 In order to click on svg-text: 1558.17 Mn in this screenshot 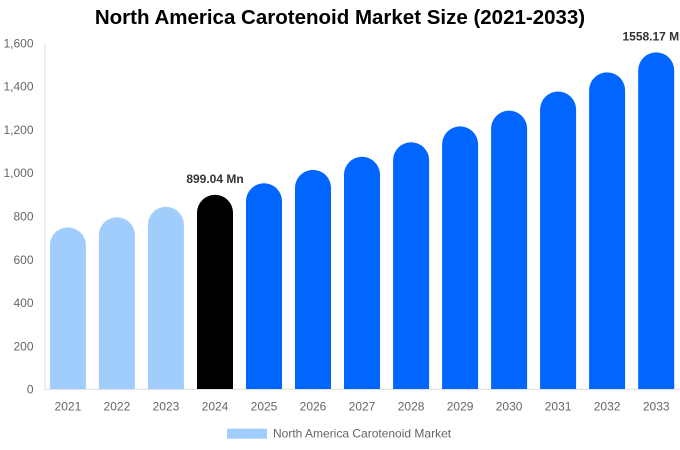, I will do `click(651, 37)`.